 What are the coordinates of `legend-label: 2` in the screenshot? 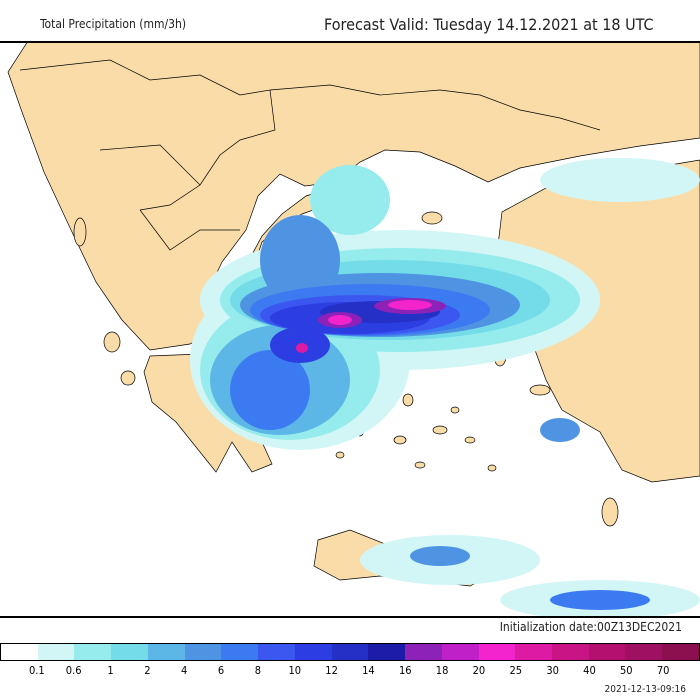 It's located at (147, 670).